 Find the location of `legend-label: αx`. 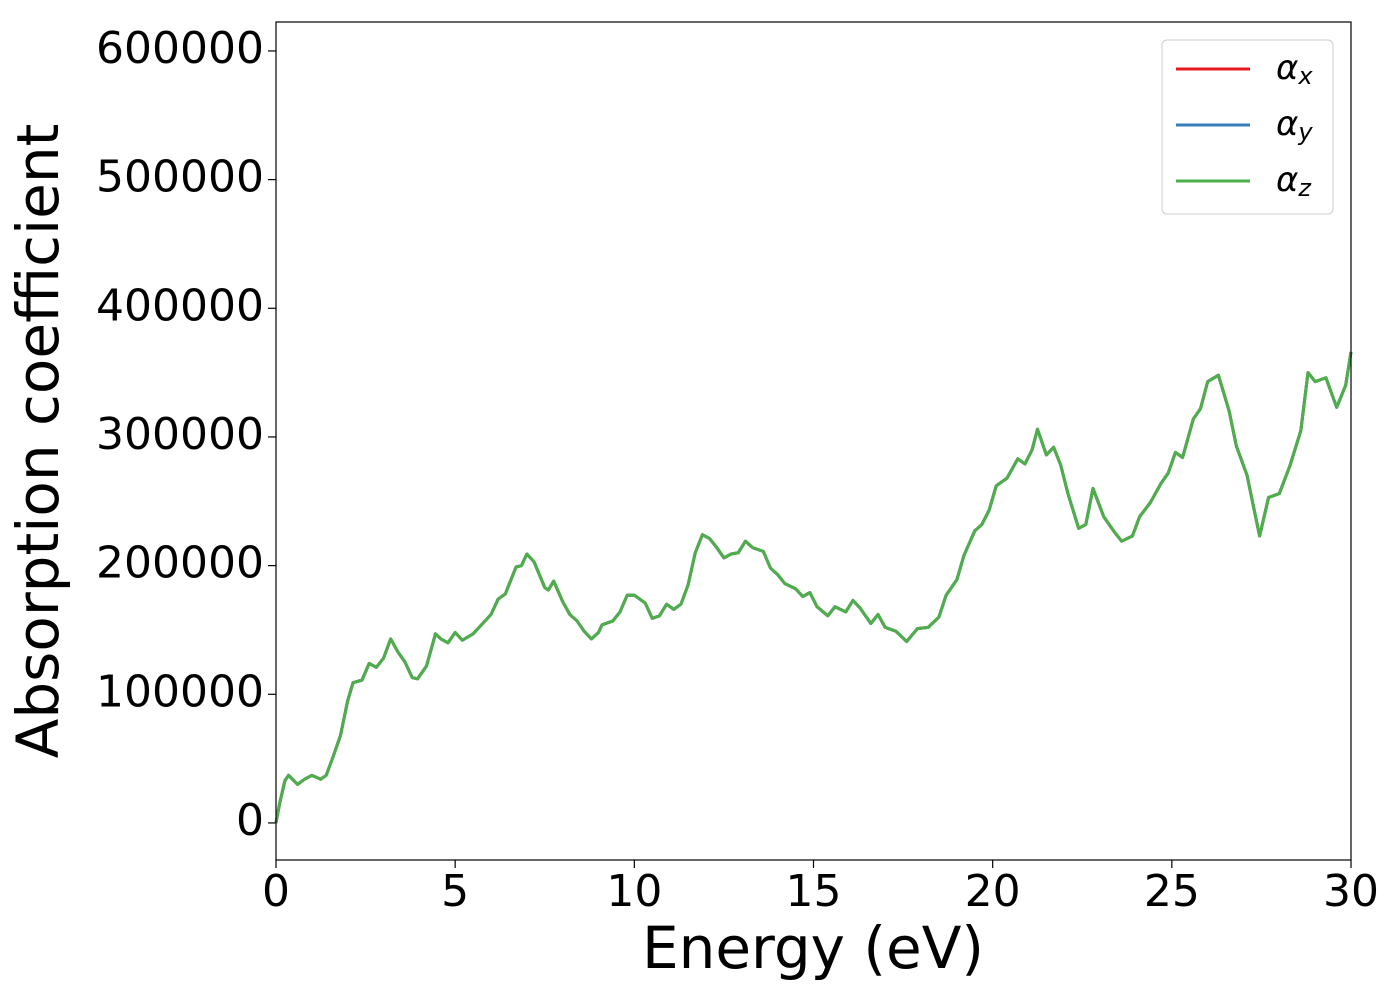

legend-label: αx is located at coordinates (1294, 69).